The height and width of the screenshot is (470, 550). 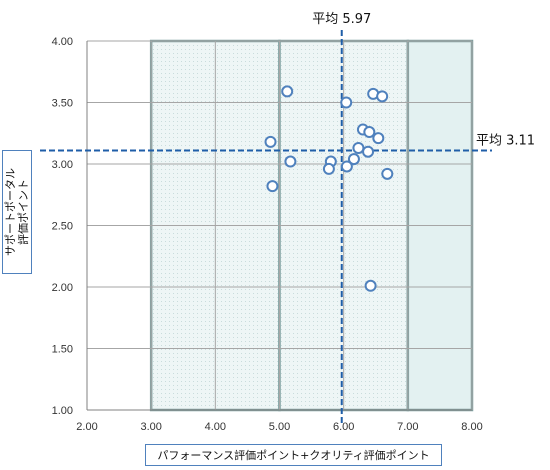 What do you see at coordinates (329, 188) in the screenshot?
I see `data-points` at bounding box center [329, 188].